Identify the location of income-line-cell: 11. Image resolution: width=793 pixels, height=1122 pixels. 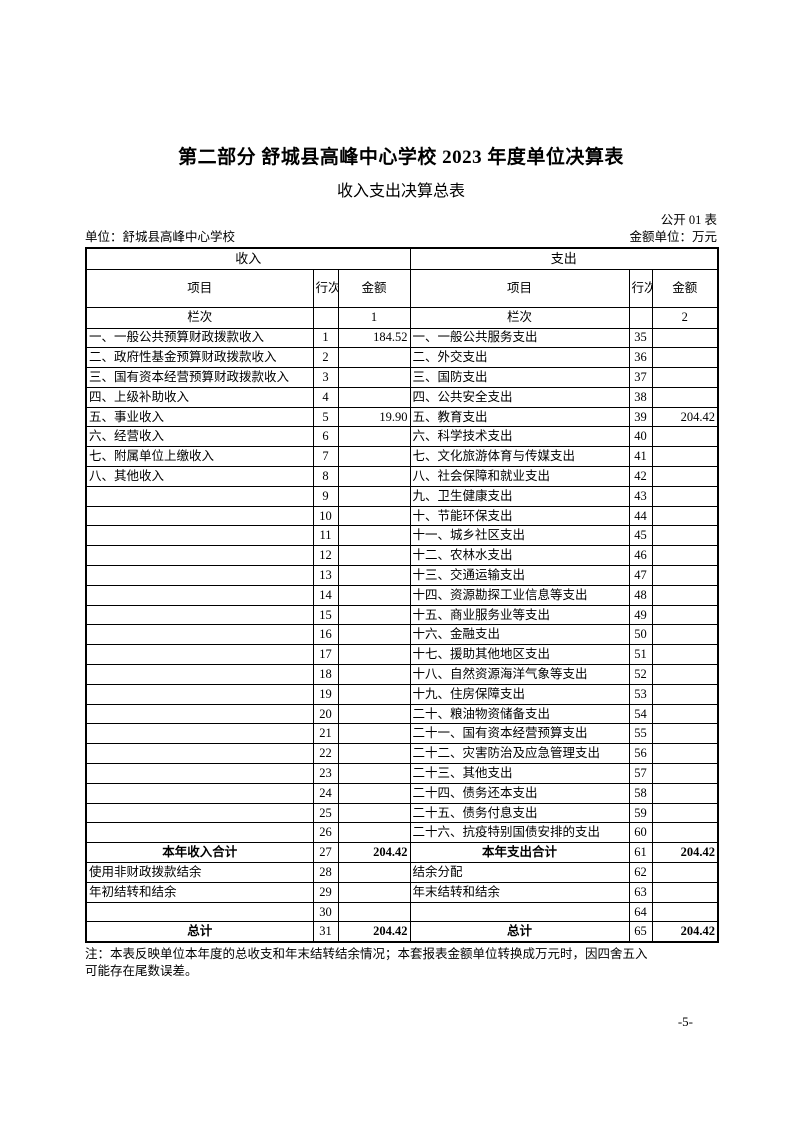
(325, 536).